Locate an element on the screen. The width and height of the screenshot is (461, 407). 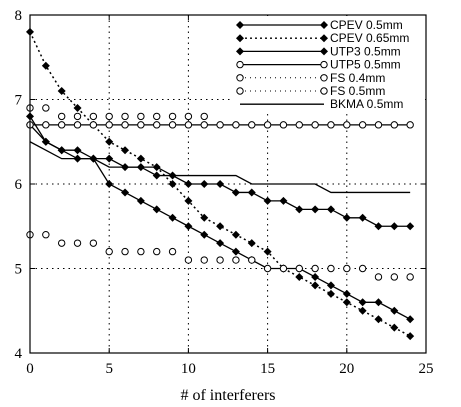
legend-entry: FS 0.5mm is located at coordinates (310, 91).